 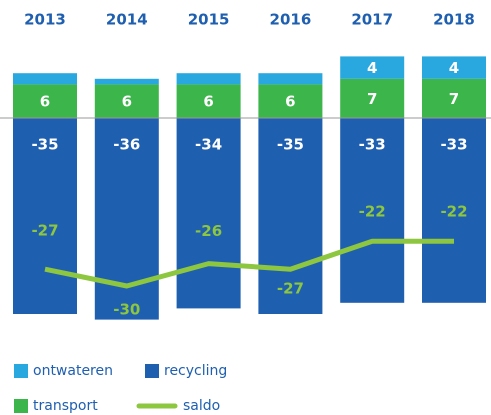 What do you see at coordinates (209, 20) in the screenshot?
I see `year-label: 2015` at bounding box center [209, 20].